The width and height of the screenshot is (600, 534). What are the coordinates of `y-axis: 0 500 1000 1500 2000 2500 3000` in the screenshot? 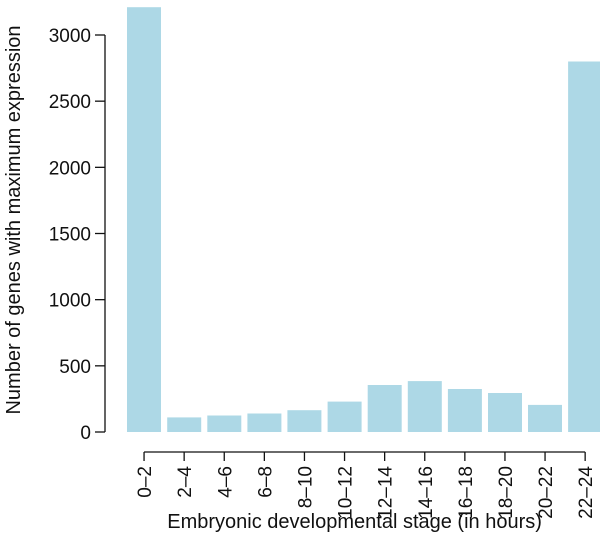 It's located at (77, 235).